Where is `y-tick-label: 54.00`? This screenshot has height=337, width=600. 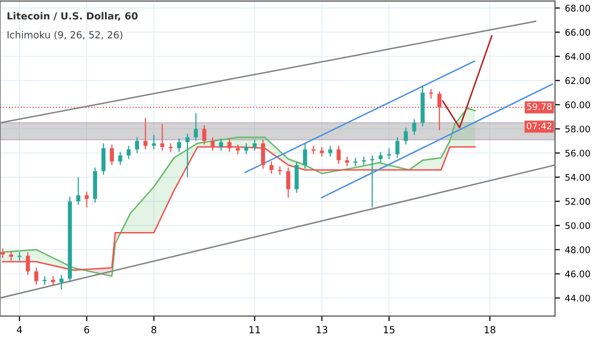
y-tick-label: 54.00 is located at coordinates (577, 177).